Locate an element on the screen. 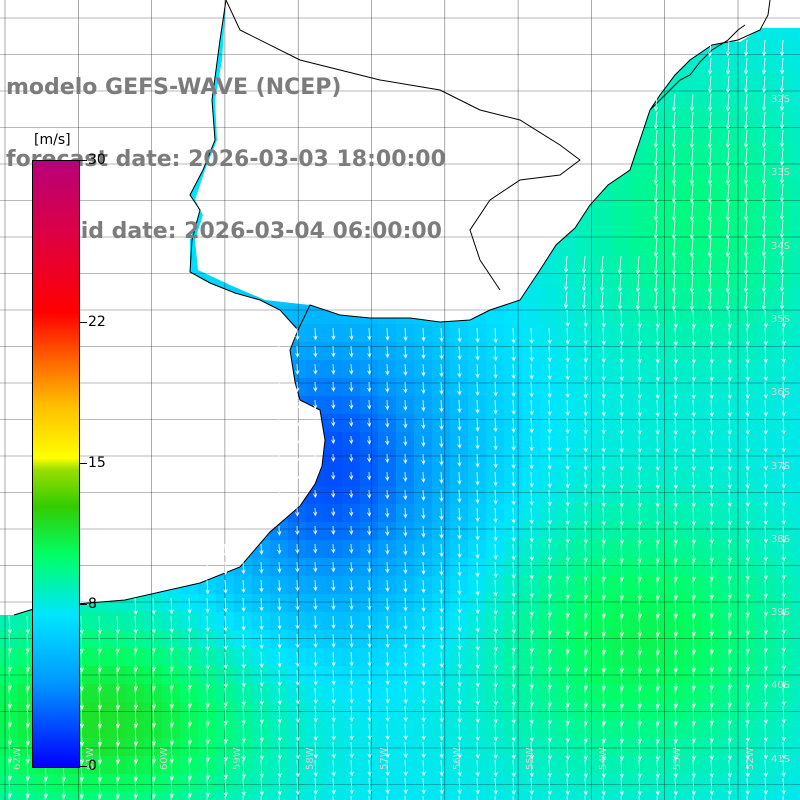 Image resolution: width=800 pixels, height=800 pixels. longitude-label: 56W is located at coordinates (457, 758).